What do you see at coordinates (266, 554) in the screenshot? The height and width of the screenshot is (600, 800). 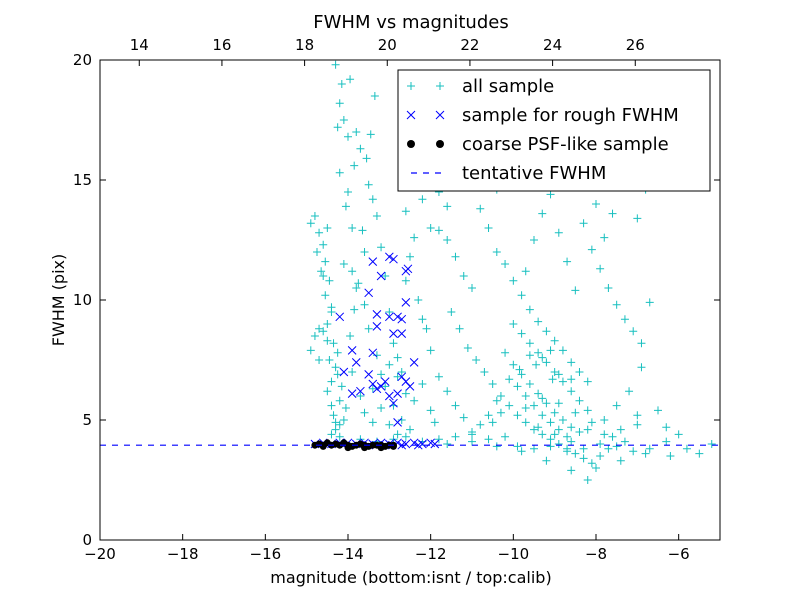 I see `x-tick-label: −16` at bounding box center [266, 554].